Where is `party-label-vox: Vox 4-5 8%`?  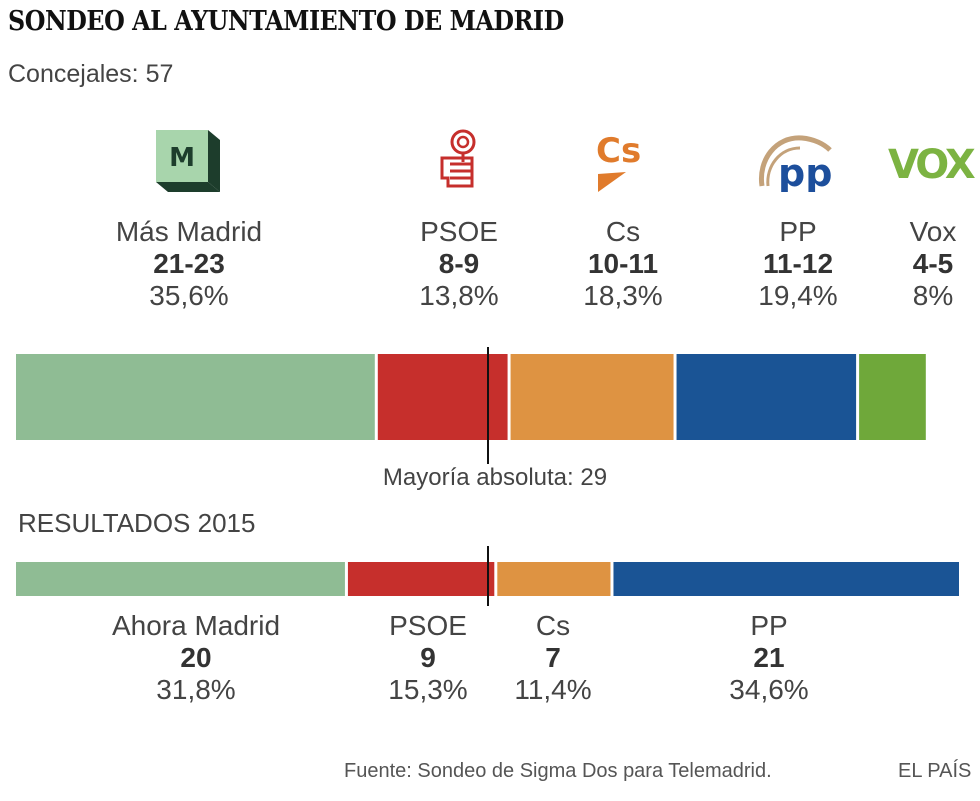
party-label-vox: Vox 4-5 8% is located at coordinates (906, 264).